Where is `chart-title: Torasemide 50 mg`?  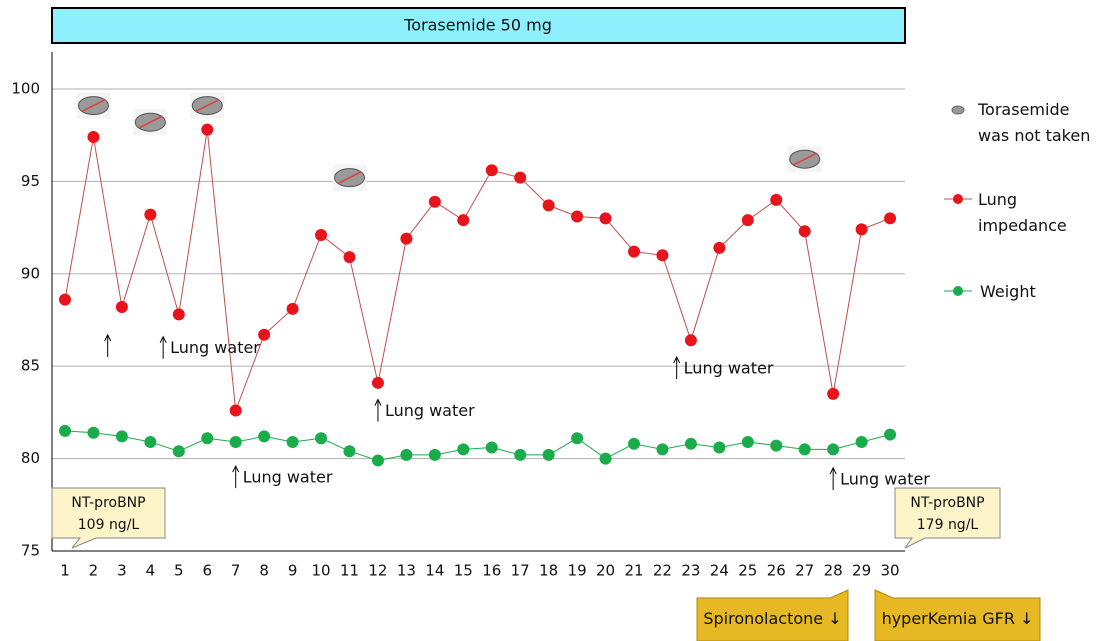 chart-title: Torasemide 50 mg is located at coordinates (477, 25).